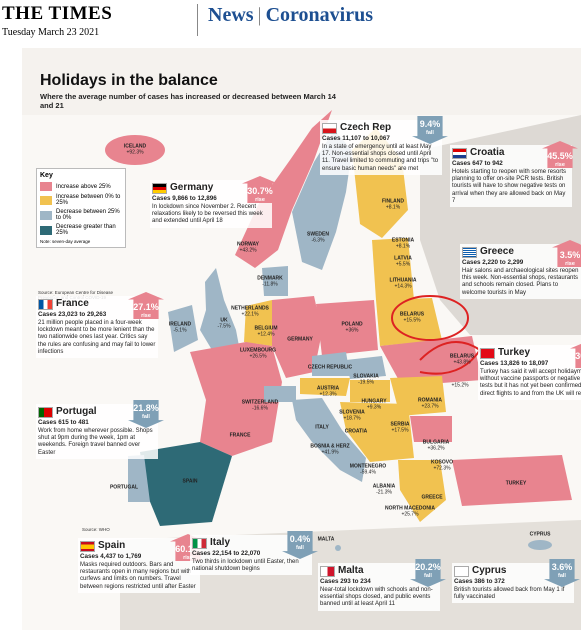 This screenshot has width=581, height=630. I want to click on map-label: GREECE, so click(431, 498).